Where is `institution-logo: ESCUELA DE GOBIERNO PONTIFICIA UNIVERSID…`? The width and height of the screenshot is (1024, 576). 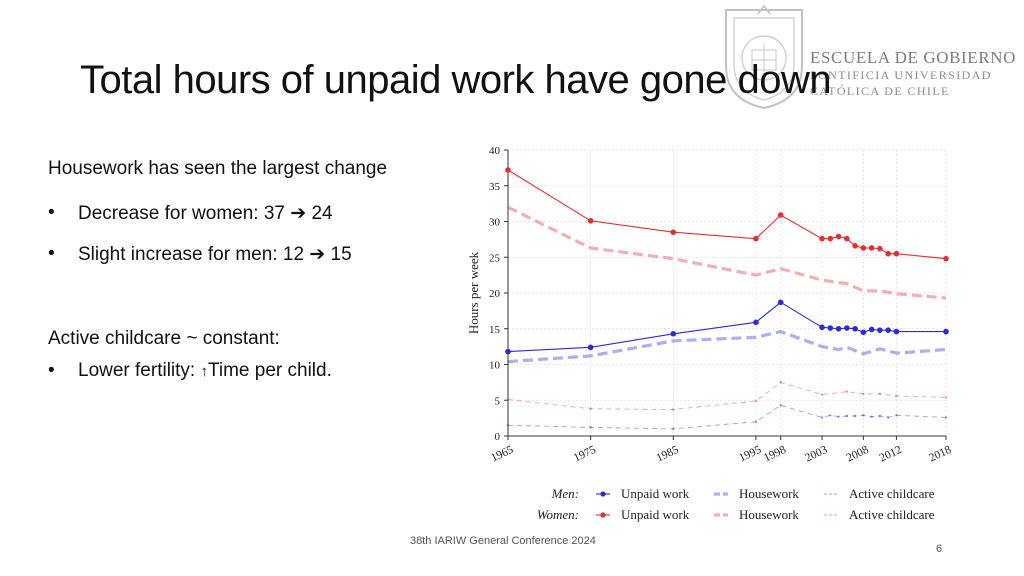 institution-logo: ESCUELA DE GOBIERNO PONTIFICIA UNIVERSID… is located at coordinates (872, 59).